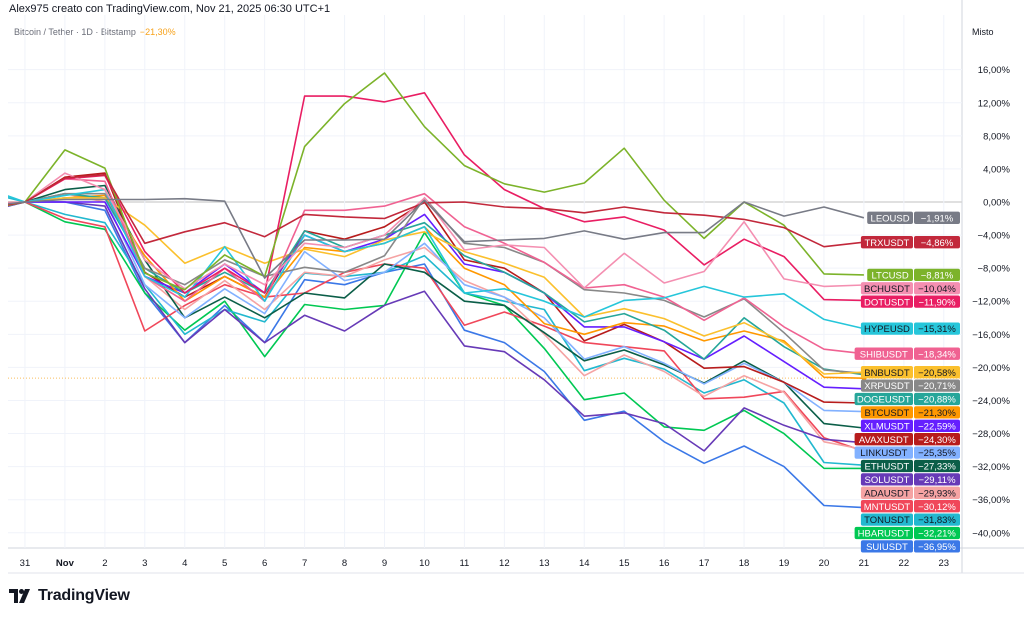 The height and width of the screenshot is (619, 1024). I want to click on series-label-hbarusdt: HBARUSDT −32,21%, so click(907, 533).